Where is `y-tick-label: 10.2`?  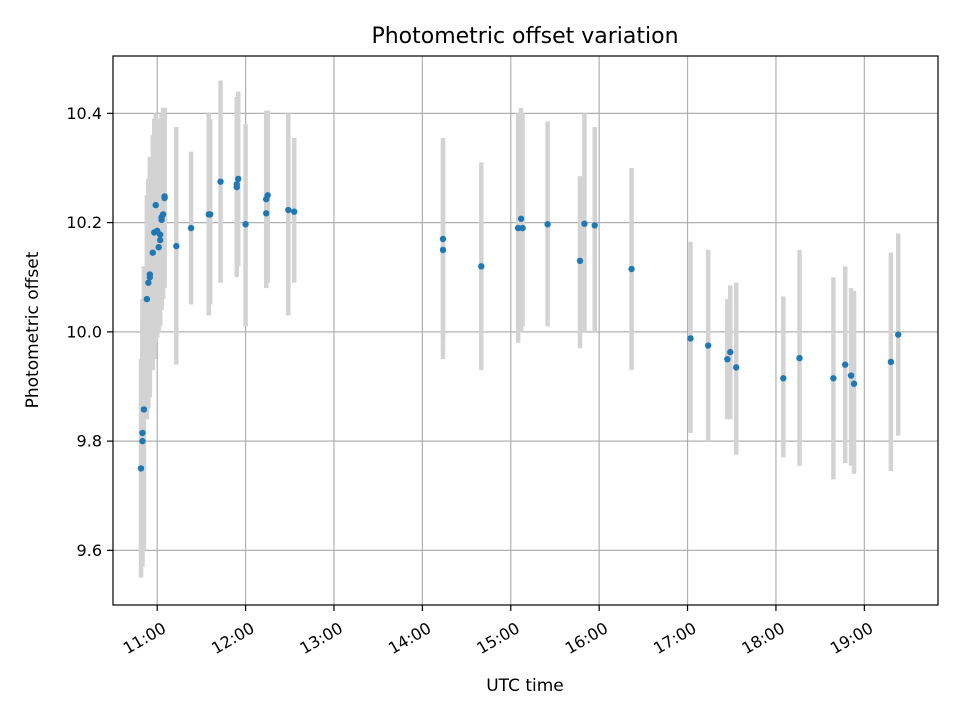
y-tick-label: 10.2 is located at coordinates (84, 222).